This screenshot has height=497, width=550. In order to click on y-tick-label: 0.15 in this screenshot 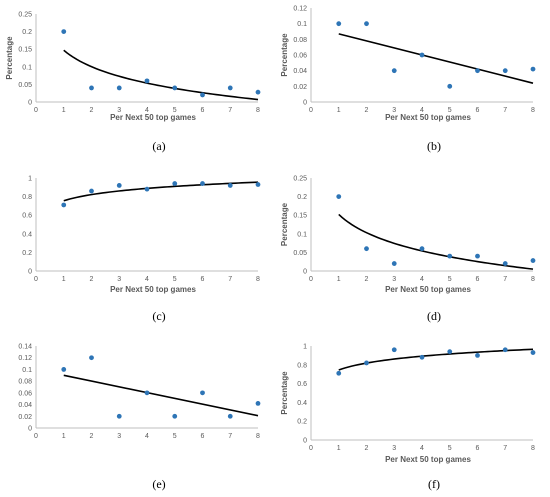, I will do `click(300, 216)`.